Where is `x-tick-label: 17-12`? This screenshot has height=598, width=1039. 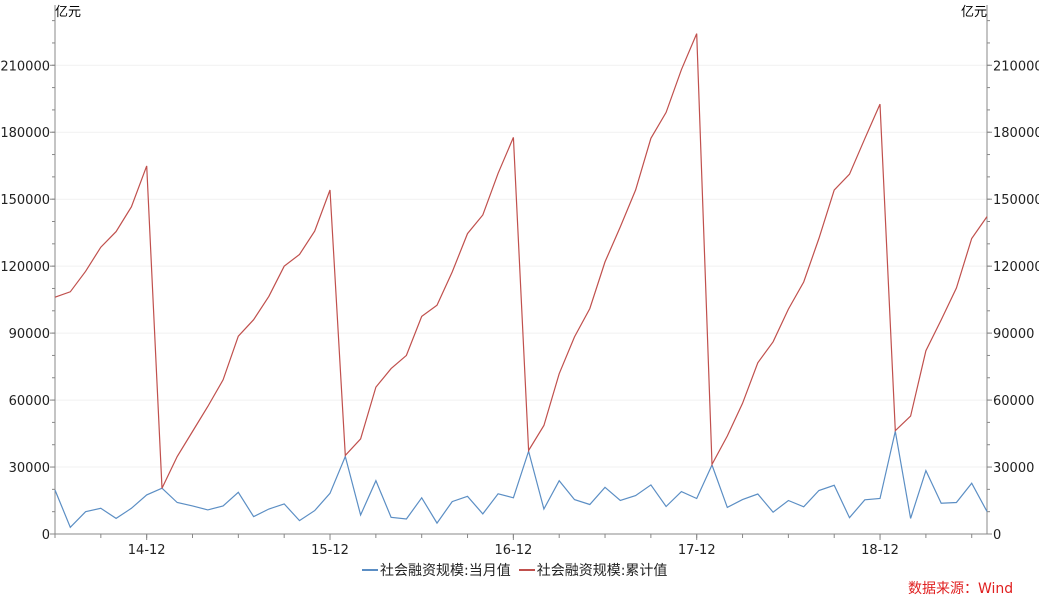
x-tick-label: 17-12 is located at coordinates (697, 550).